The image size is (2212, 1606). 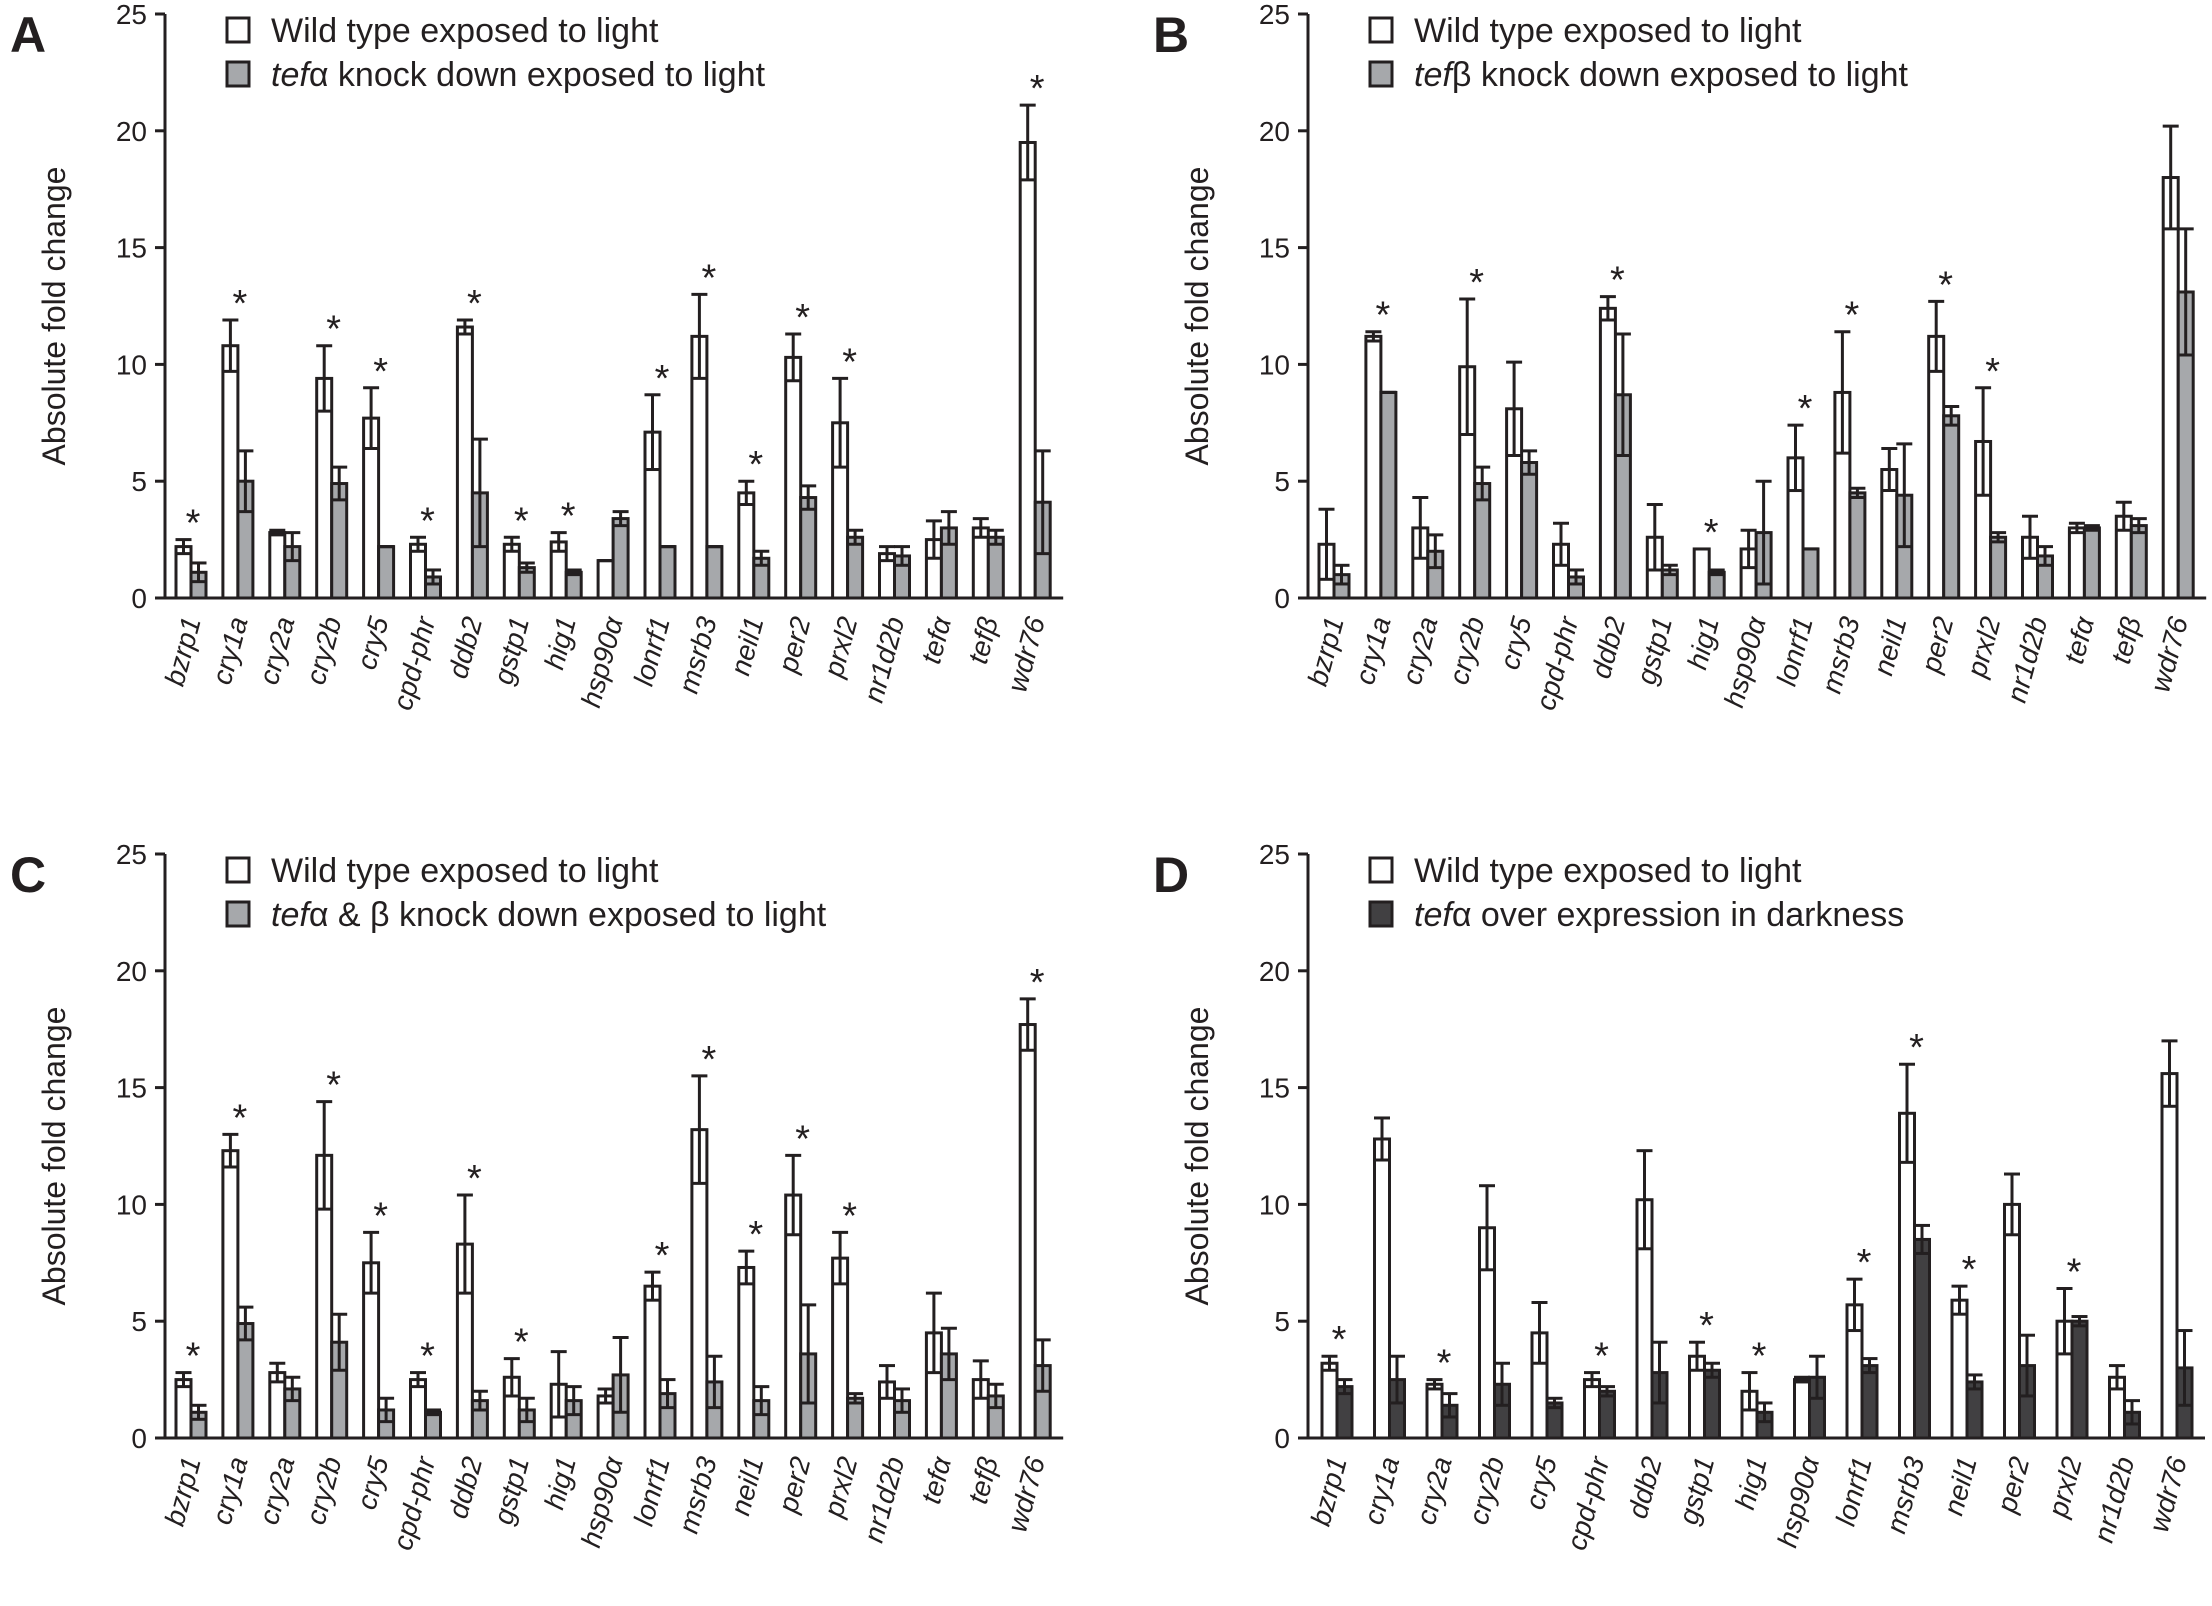 What do you see at coordinates (1680, 75) in the screenshot?
I see `legend-label-text: β knock down exposed to light` at bounding box center [1680, 75].